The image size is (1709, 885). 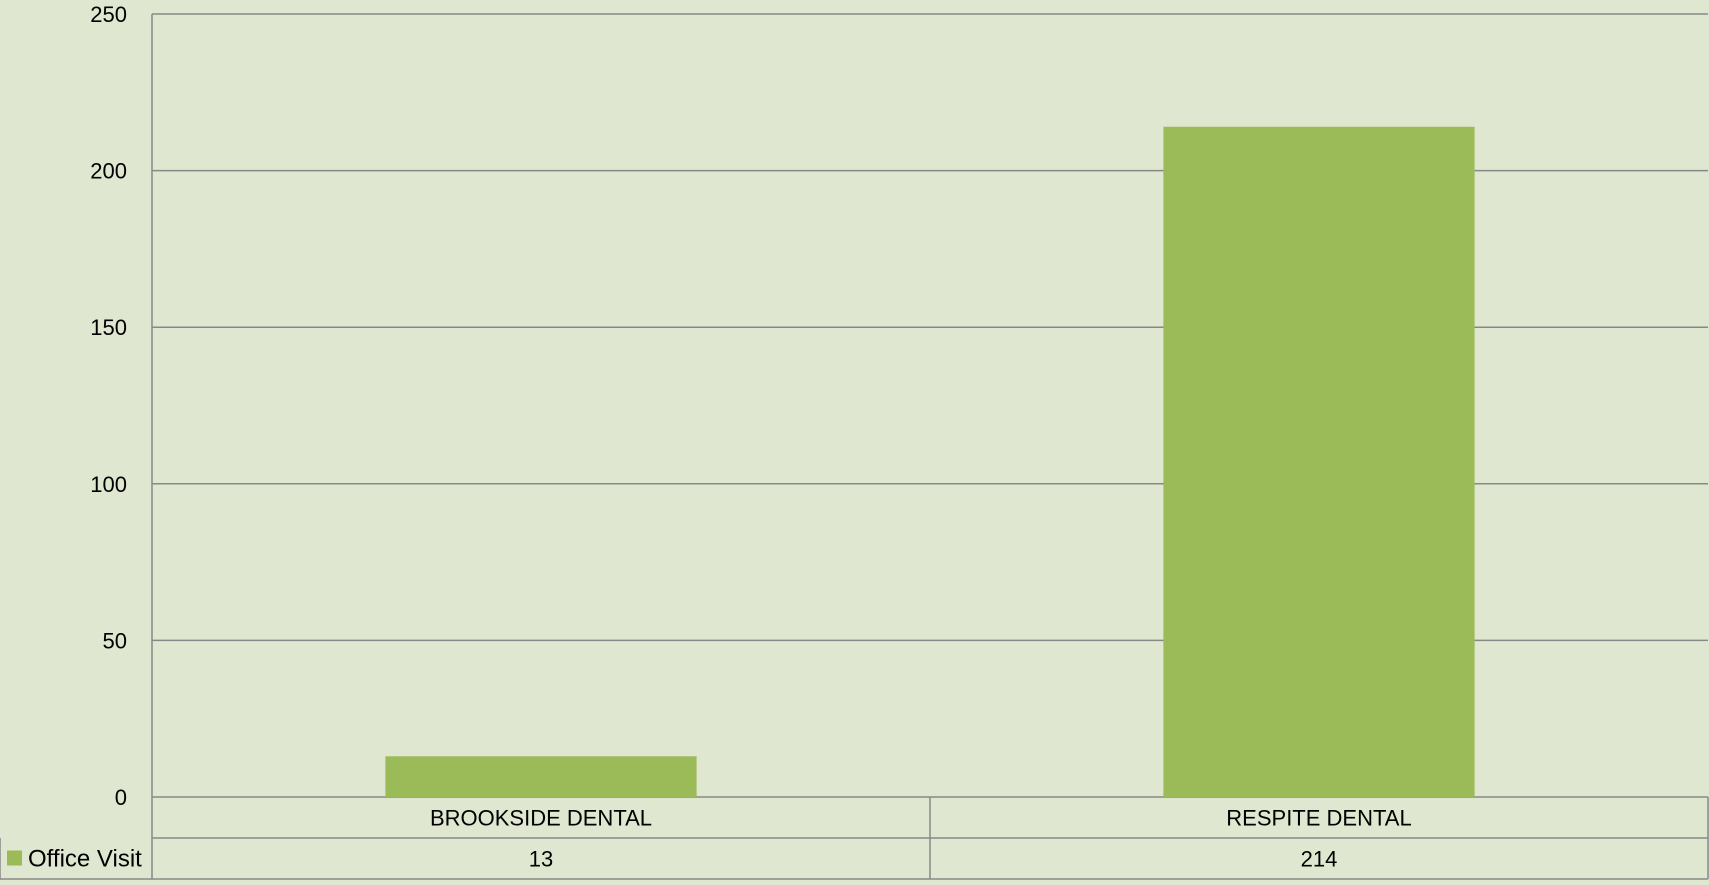 I want to click on y-tick-label: 0, so click(x=121, y=797).